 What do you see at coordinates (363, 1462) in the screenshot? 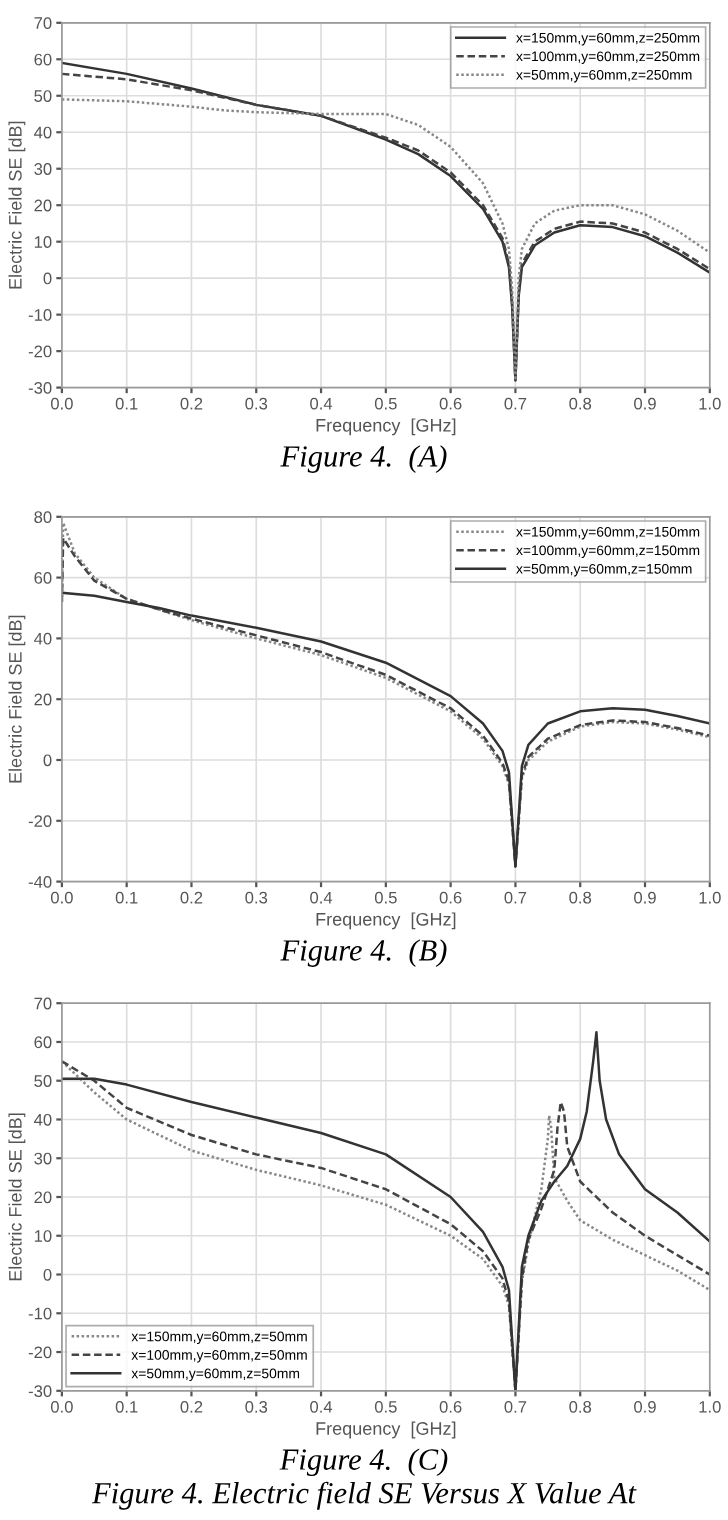
I see `caption: Figure 4. (C)` at bounding box center [363, 1462].